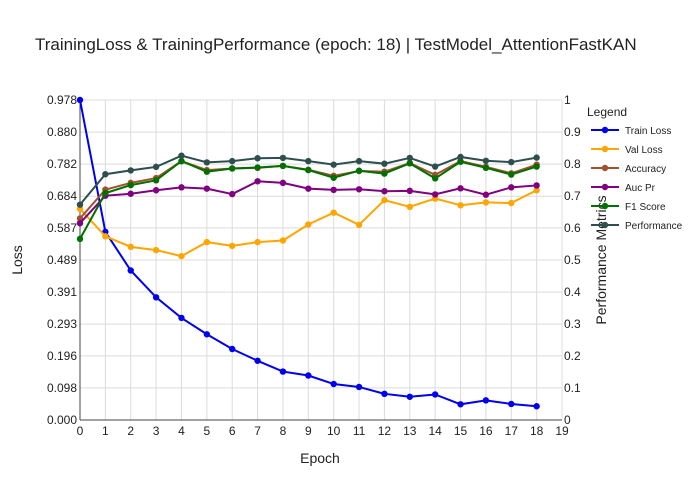 Image resolution: width=700 pixels, height=500 pixels. I want to click on legend-label: Val Loss, so click(644, 150).